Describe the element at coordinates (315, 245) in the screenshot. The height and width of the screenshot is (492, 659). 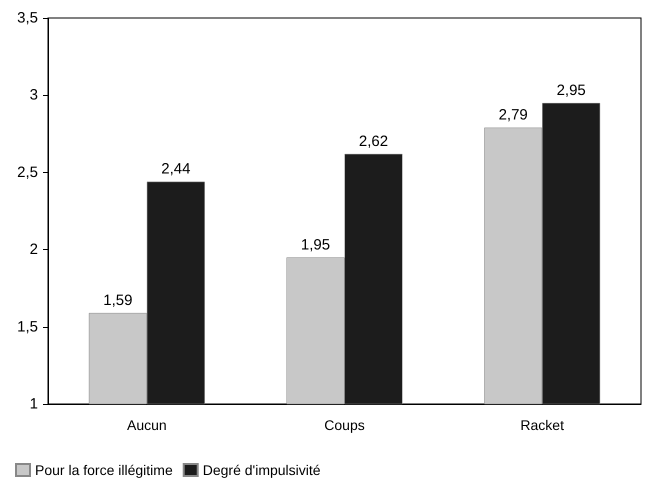
I see `data-label: 1,95` at that location.